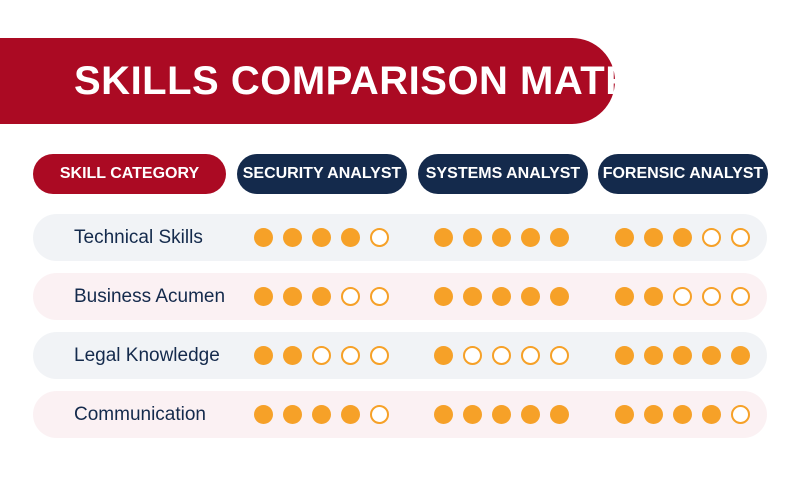 Image resolution: width=800 pixels, height=502 pixels. Describe the element at coordinates (683, 174) in the screenshot. I see `header-forensic-analyst: FORENSIC ANALYST` at that location.